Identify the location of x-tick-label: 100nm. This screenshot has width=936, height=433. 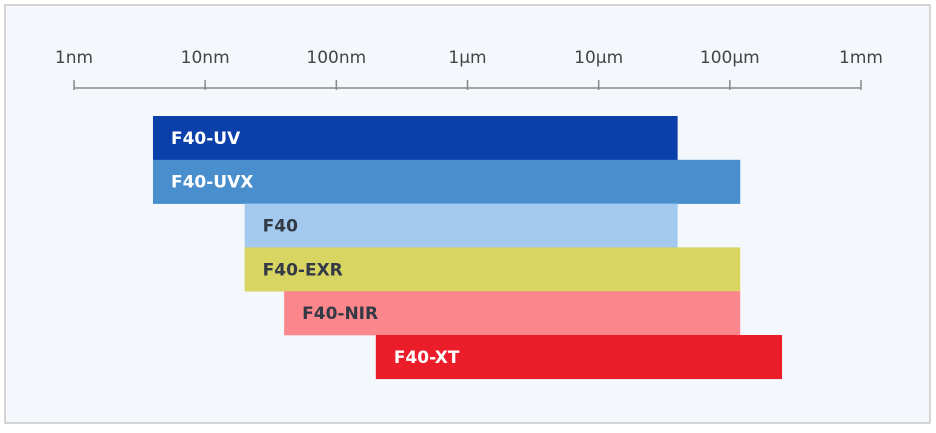
(336, 58).